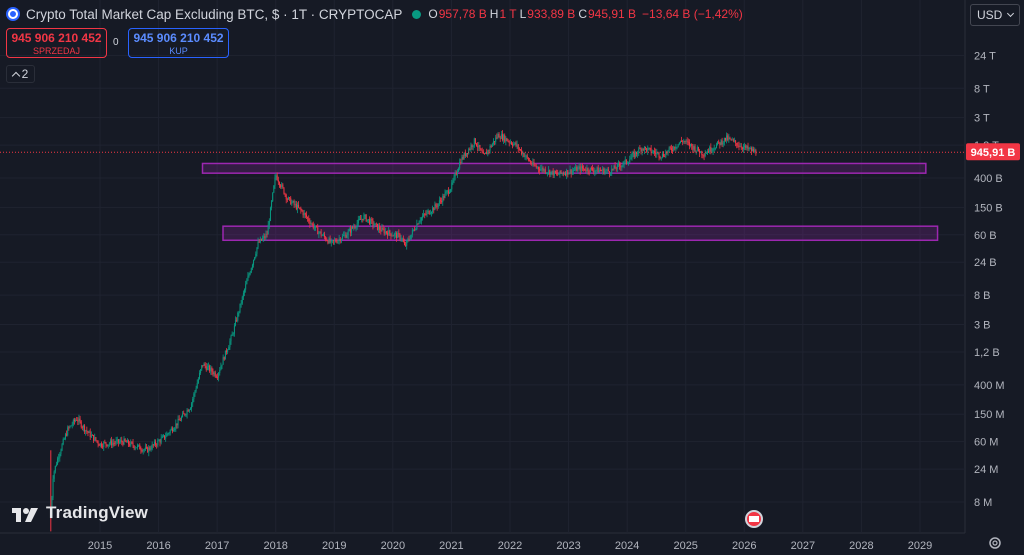 This screenshot has height=555, width=1024. I want to click on symbol-icon, so click(13, 14).